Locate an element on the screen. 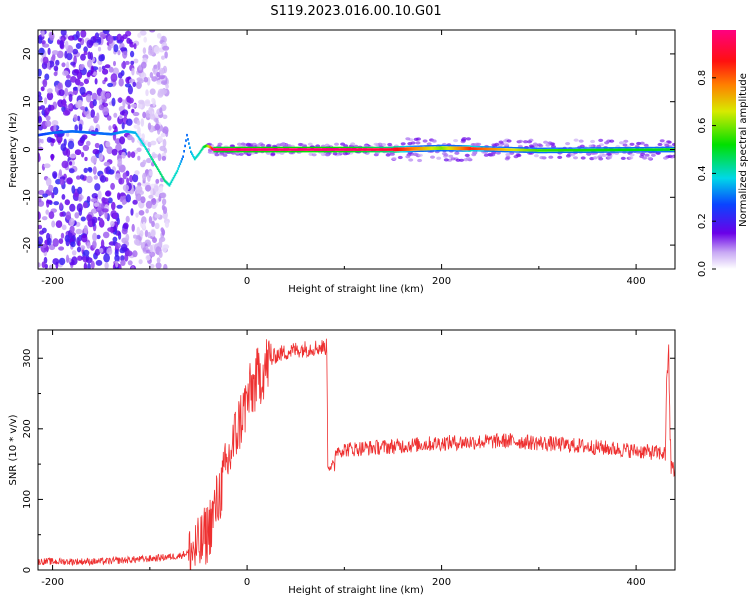  spectrogram-xtick-label: 400 is located at coordinates (636, 281).